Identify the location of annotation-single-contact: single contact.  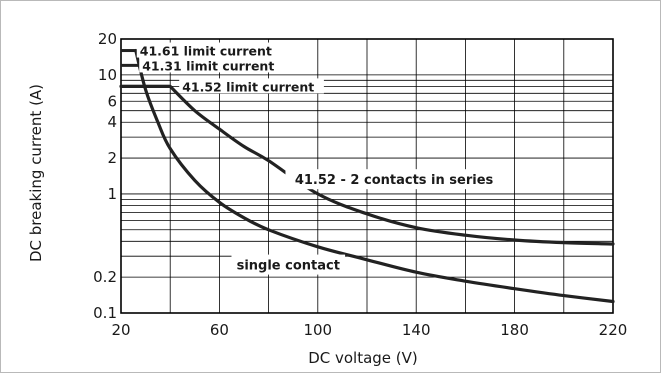
(288, 266).